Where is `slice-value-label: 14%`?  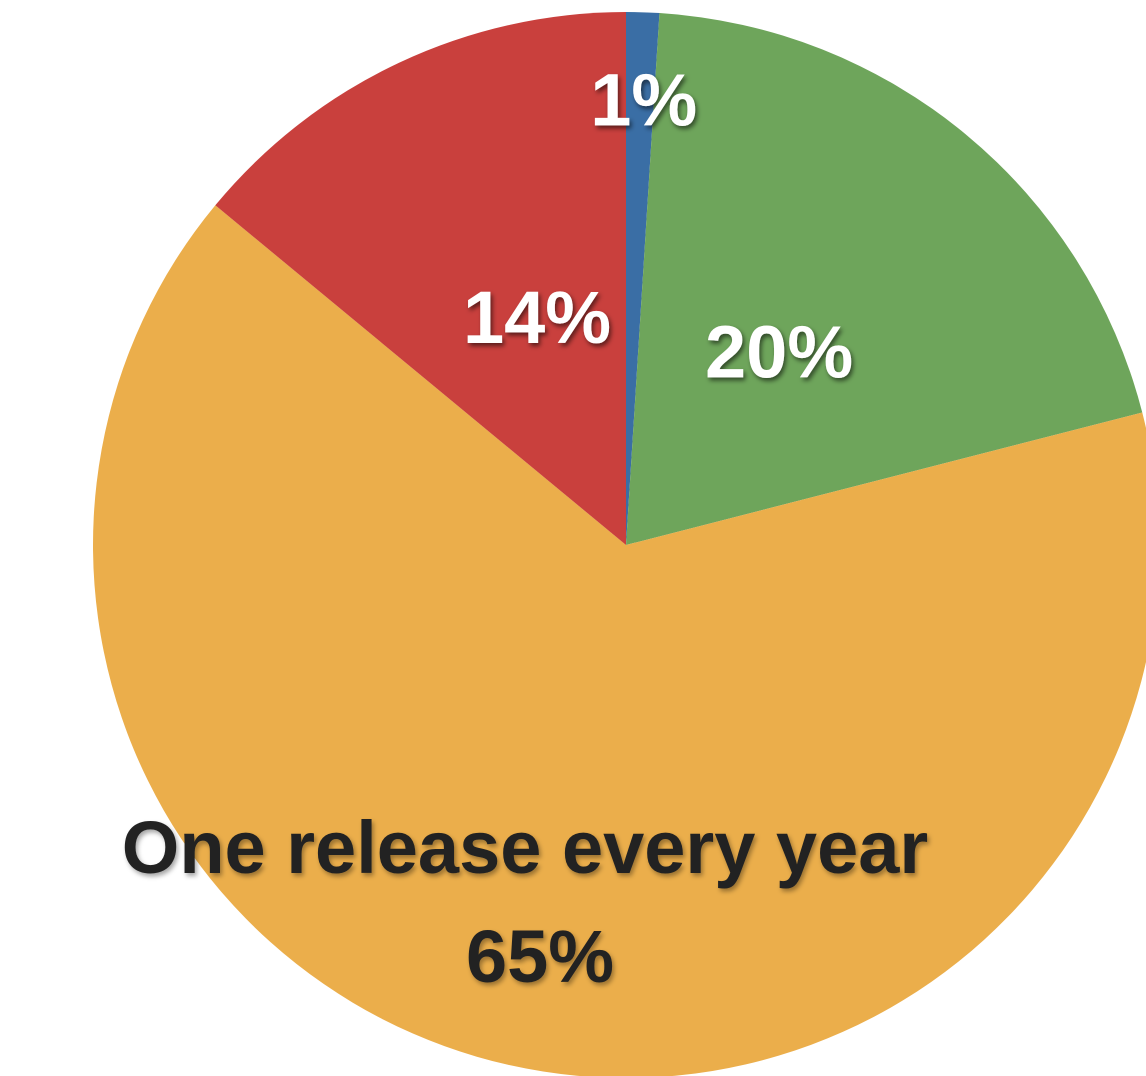
slice-value-label: 14% is located at coordinates (537, 317).